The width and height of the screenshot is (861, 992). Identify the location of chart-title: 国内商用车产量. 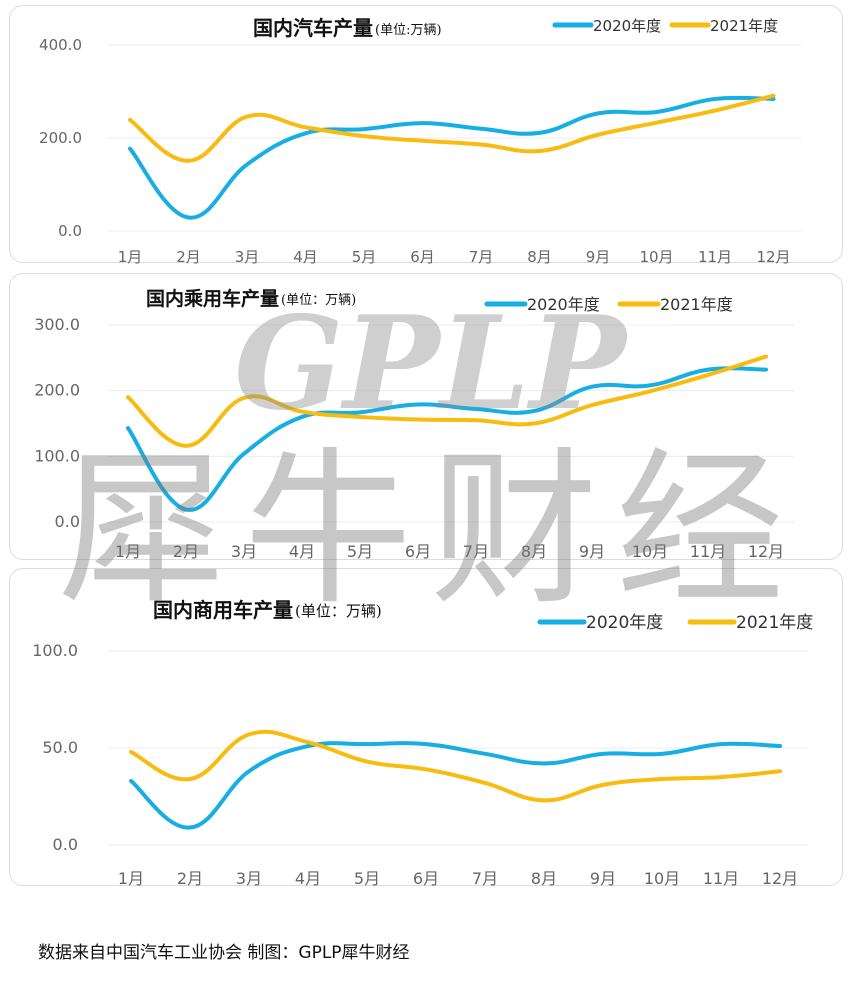
(223, 610).